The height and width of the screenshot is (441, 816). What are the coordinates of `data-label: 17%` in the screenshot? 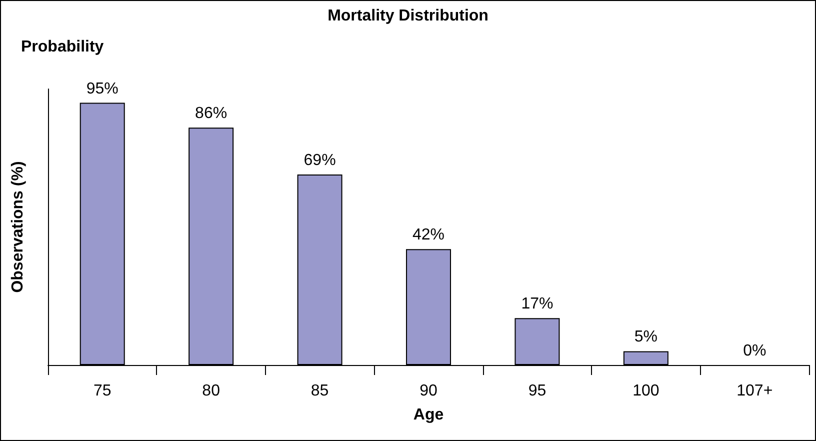 It's located at (537, 304).